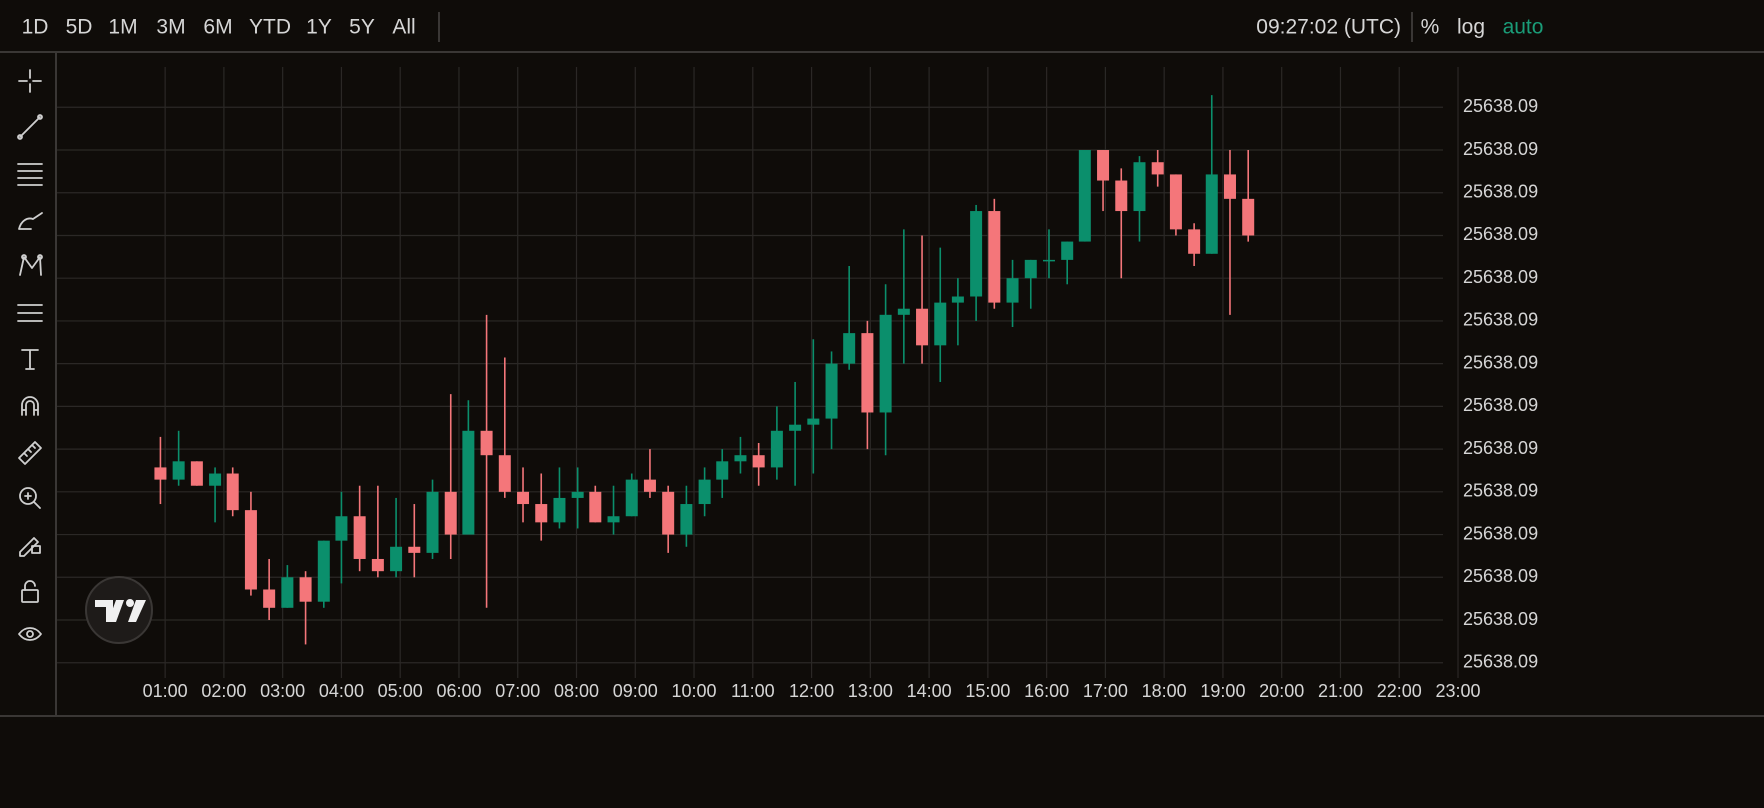 This screenshot has height=808, width=1764. What do you see at coordinates (122, 27) in the screenshot?
I see `range-button: 1M` at bounding box center [122, 27].